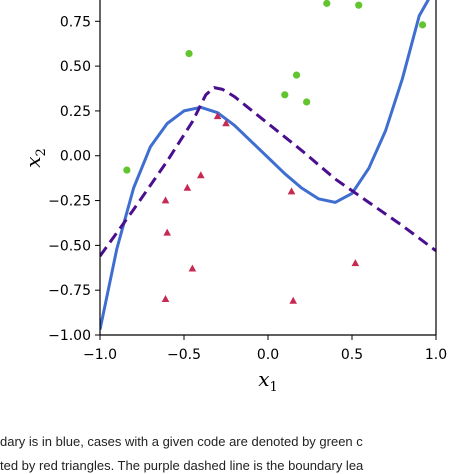 This screenshot has height=474, width=474. I want to click on y-axis-label-group: x2, so click(35, 158).